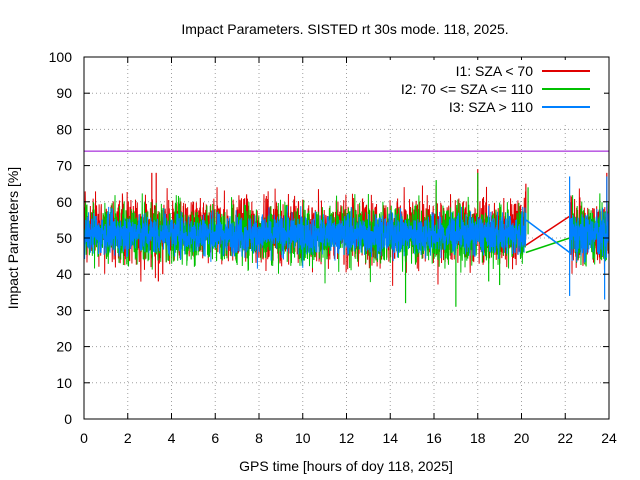  I want to click on x-tick-label: 24, so click(609, 438).